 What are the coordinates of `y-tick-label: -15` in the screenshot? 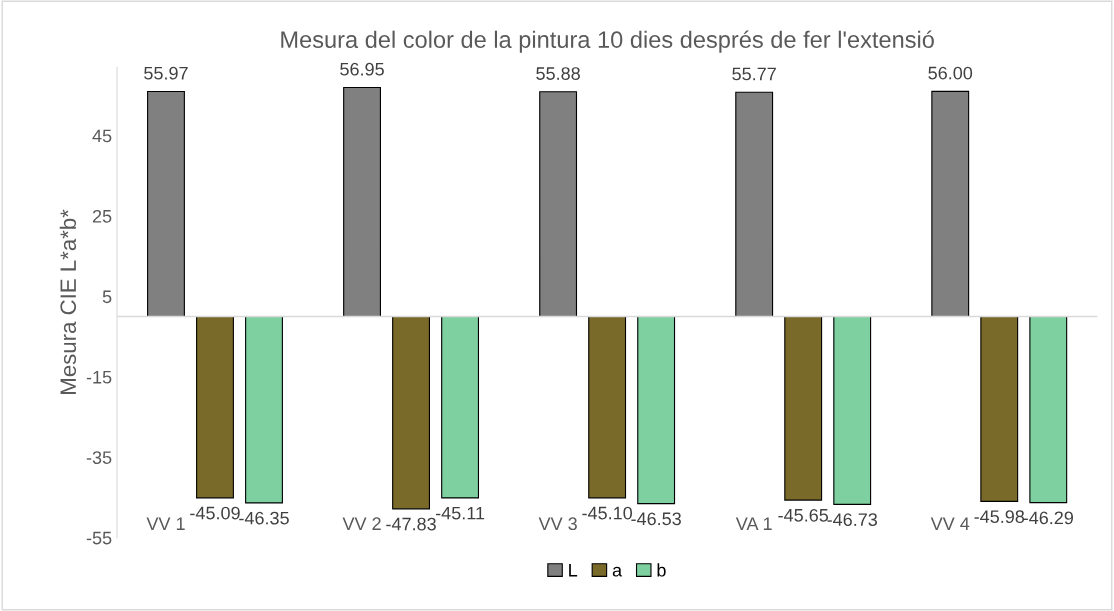 It's located at (99, 377).